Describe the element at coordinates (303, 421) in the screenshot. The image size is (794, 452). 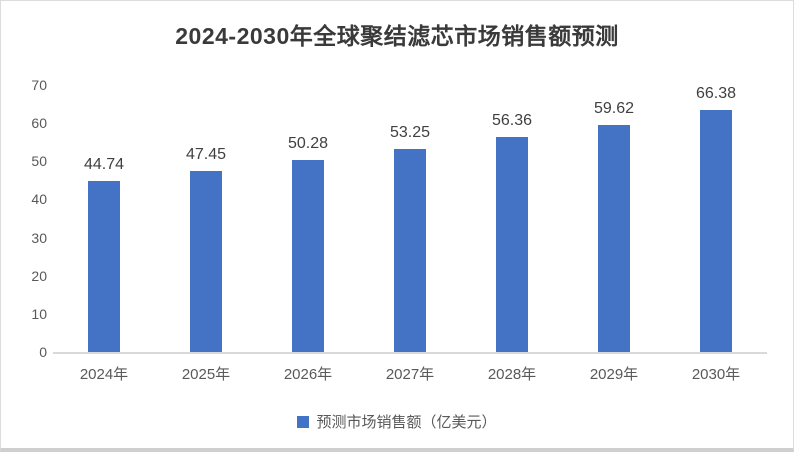
I see `legend-swatch-icon` at that location.